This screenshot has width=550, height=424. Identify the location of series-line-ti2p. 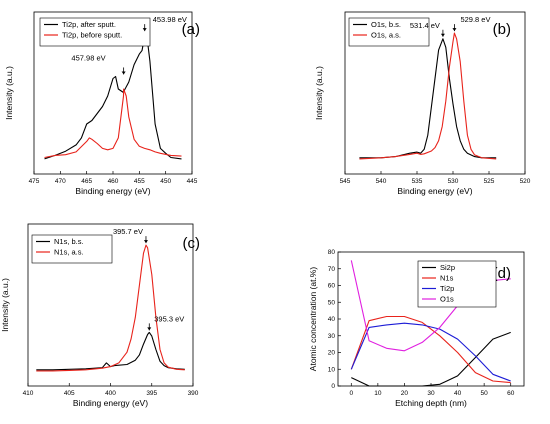
(430, 352).